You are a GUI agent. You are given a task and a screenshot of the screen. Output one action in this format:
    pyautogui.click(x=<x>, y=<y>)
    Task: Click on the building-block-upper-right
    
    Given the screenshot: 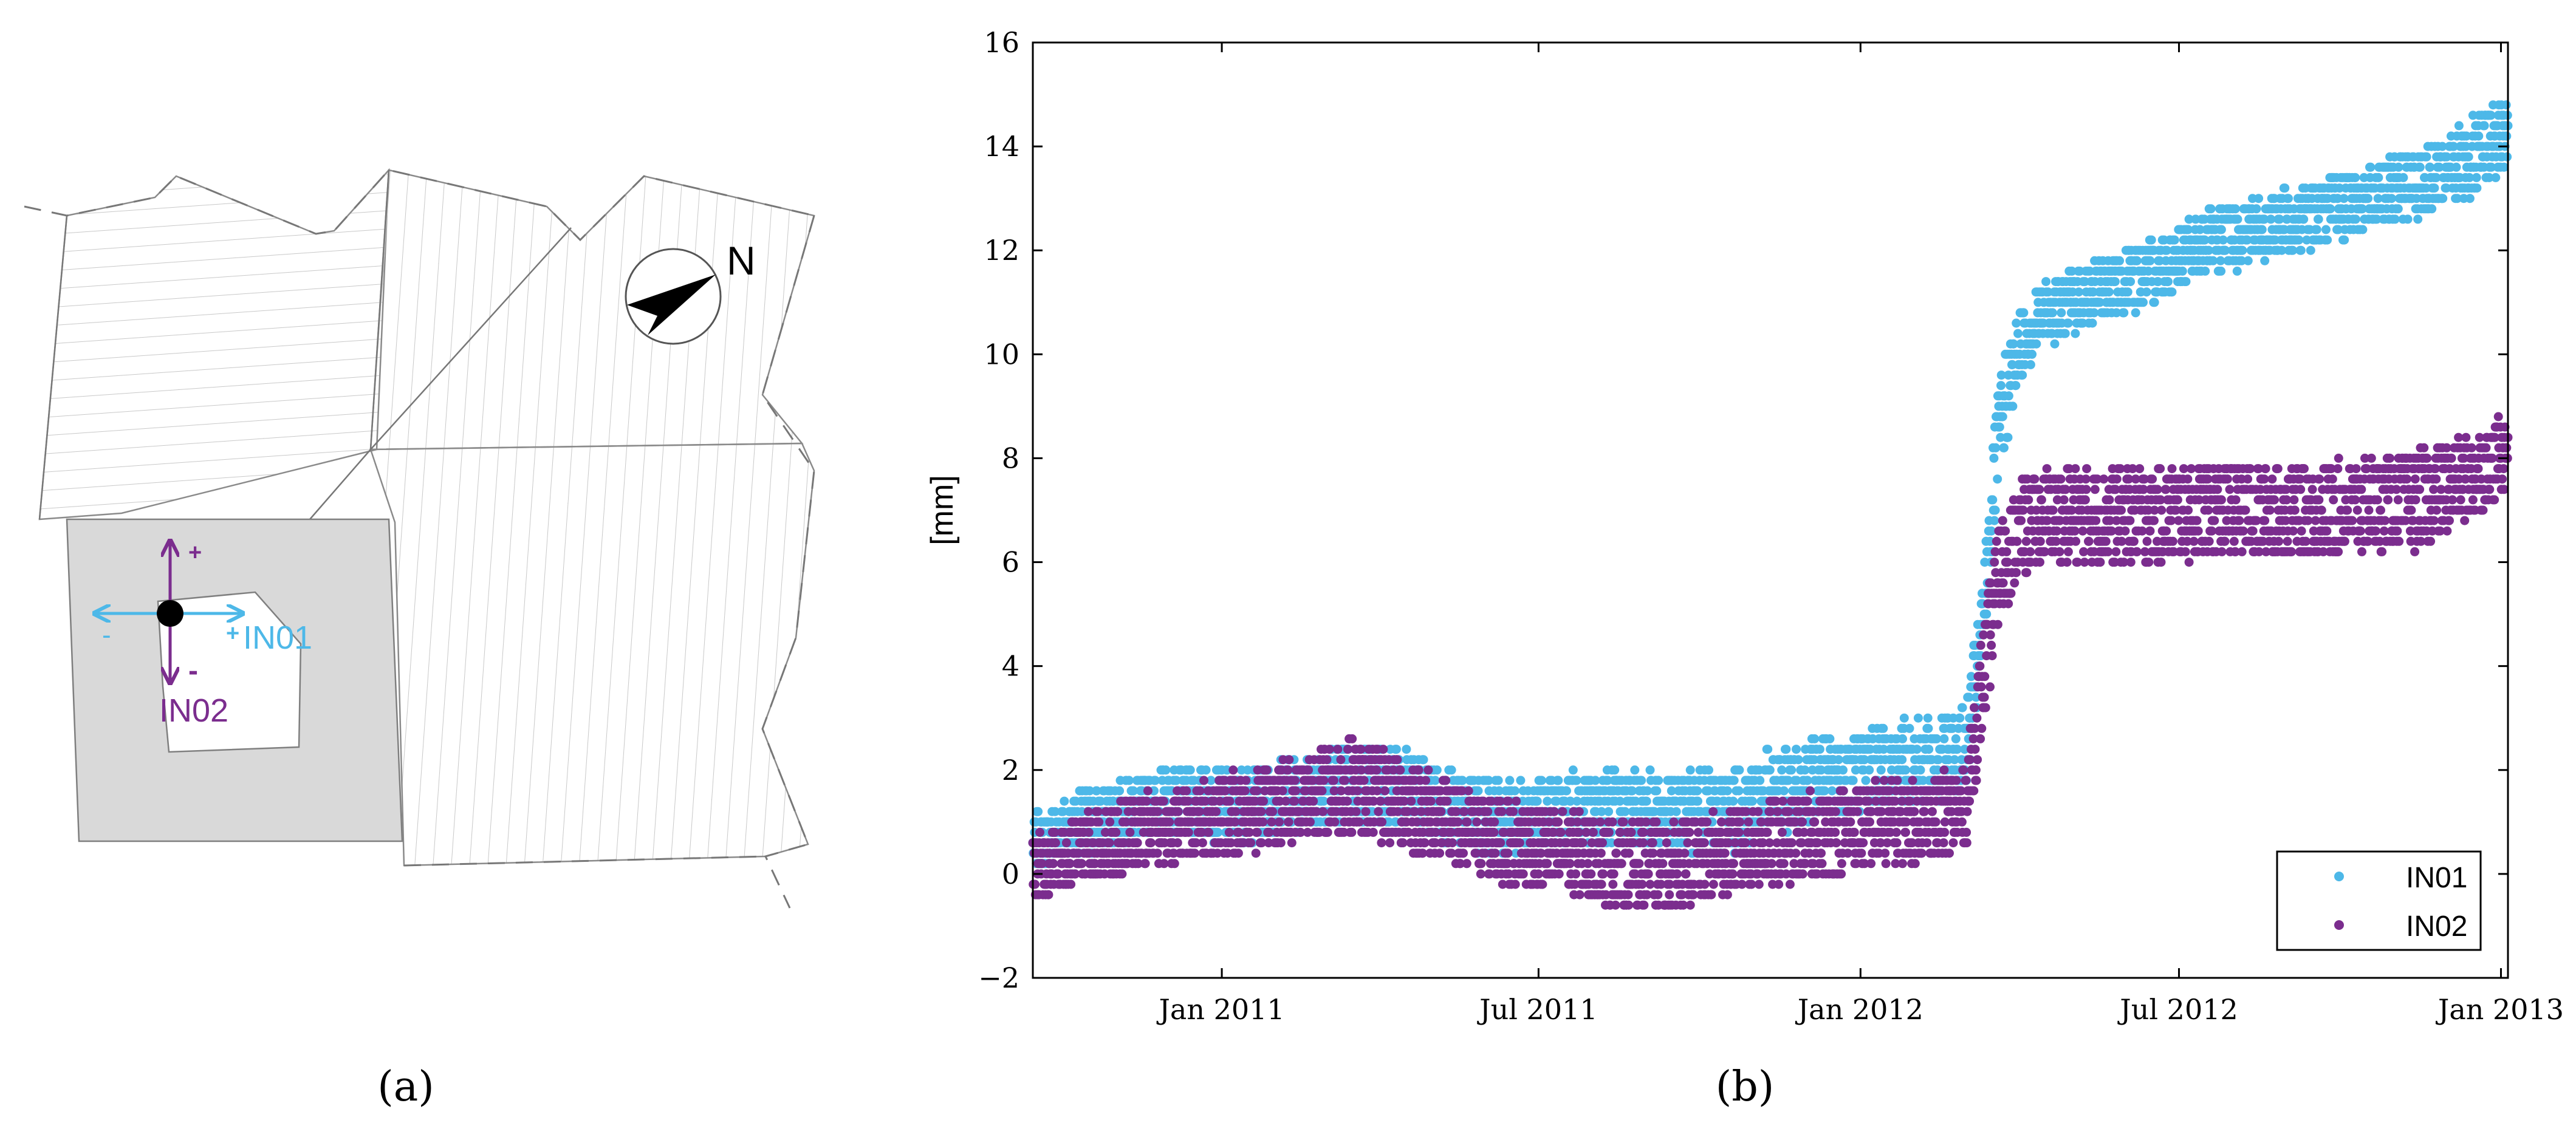 What is the action you would take?
    pyautogui.click(x=592, y=310)
    